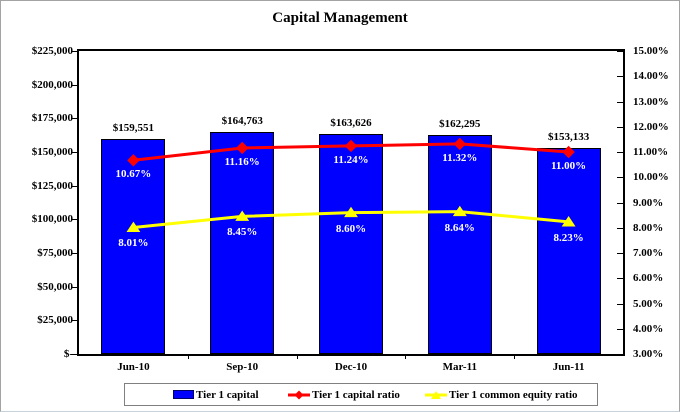 This screenshot has height=412, width=680. What do you see at coordinates (648, 227) in the screenshot?
I see `right-axis-tick-label: 8.00%` at bounding box center [648, 227].